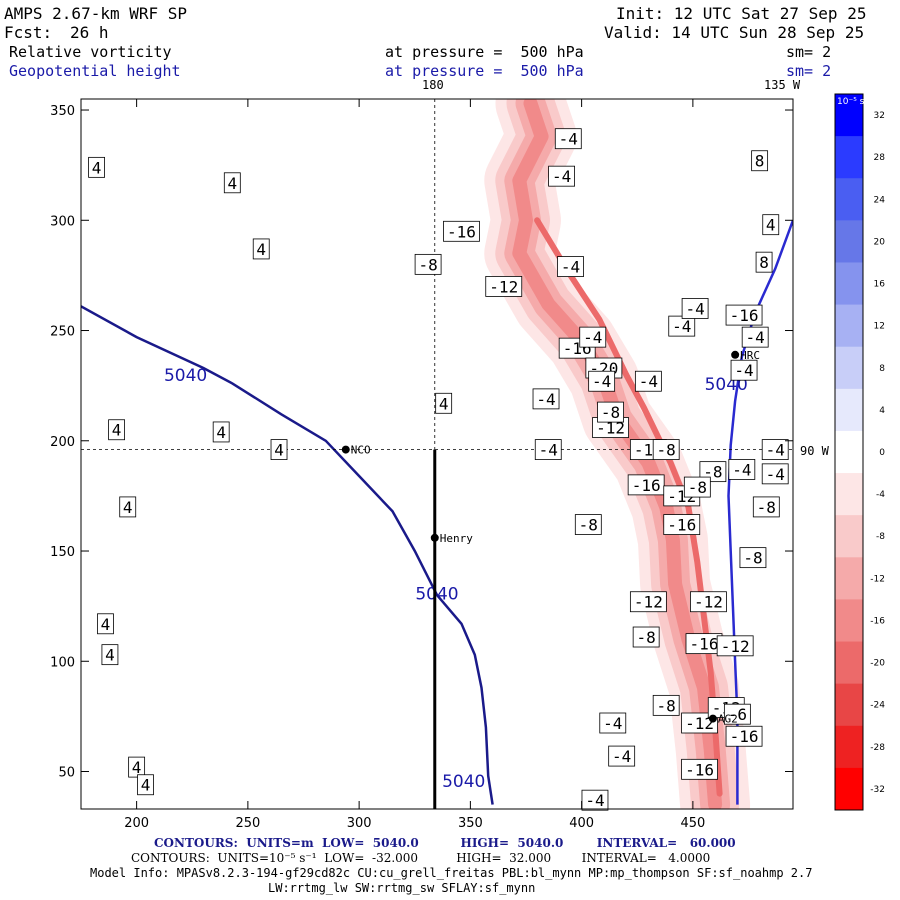  What do you see at coordinates (692, 823) in the screenshot?
I see `x-tick-label: 450` at bounding box center [692, 823].